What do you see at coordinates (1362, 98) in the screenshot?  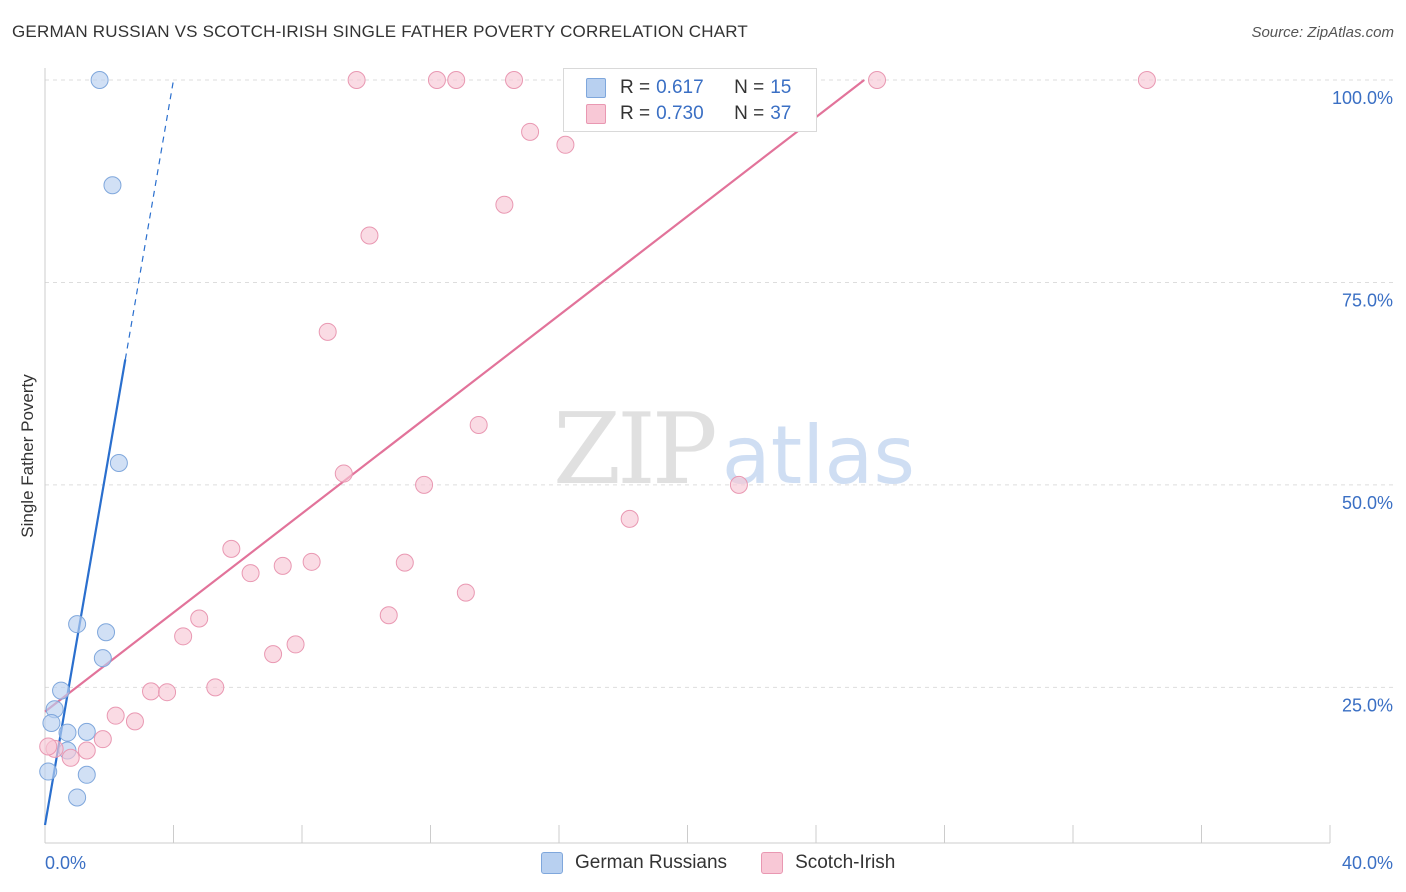 I see `y-tick-label: 100.0%` at bounding box center [1362, 98].